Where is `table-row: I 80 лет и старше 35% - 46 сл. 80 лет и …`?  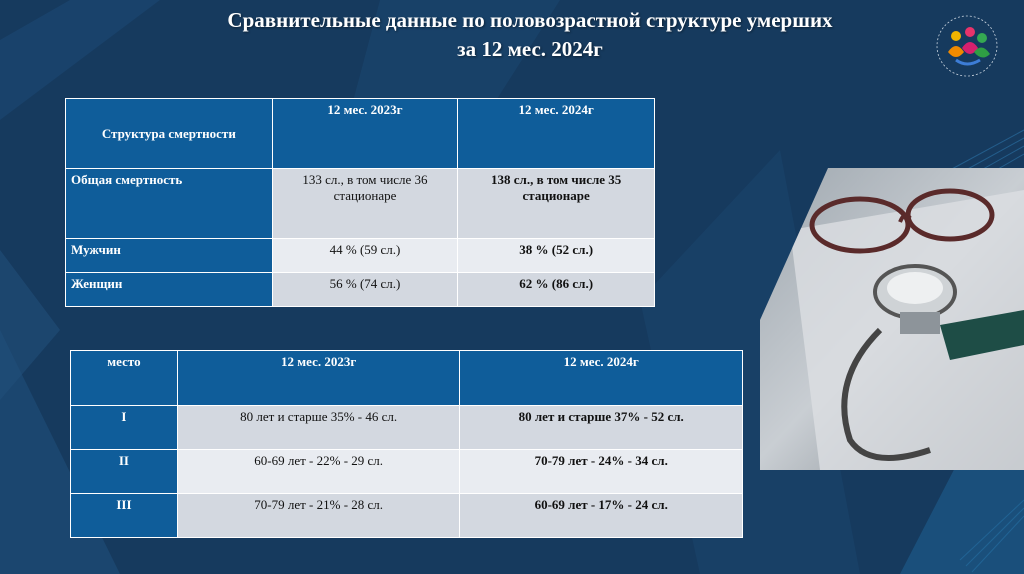
table-row: I 80 лет и старше 35% - 46 сл. 80 лет и … is located at coordinates (406, 427).